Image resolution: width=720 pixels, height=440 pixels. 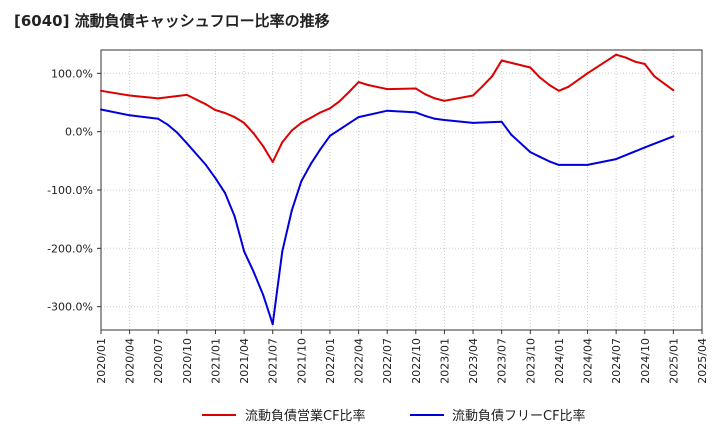 I want to click on legend-label: 流動負債営業CF比率, so click(x=305, y=416).